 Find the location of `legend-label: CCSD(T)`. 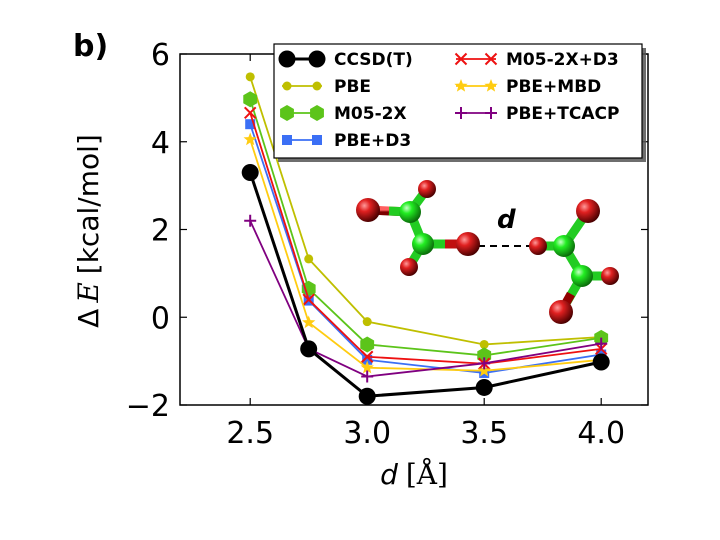

legend-label: CCSD(T) is located at coordinates (373, 60).